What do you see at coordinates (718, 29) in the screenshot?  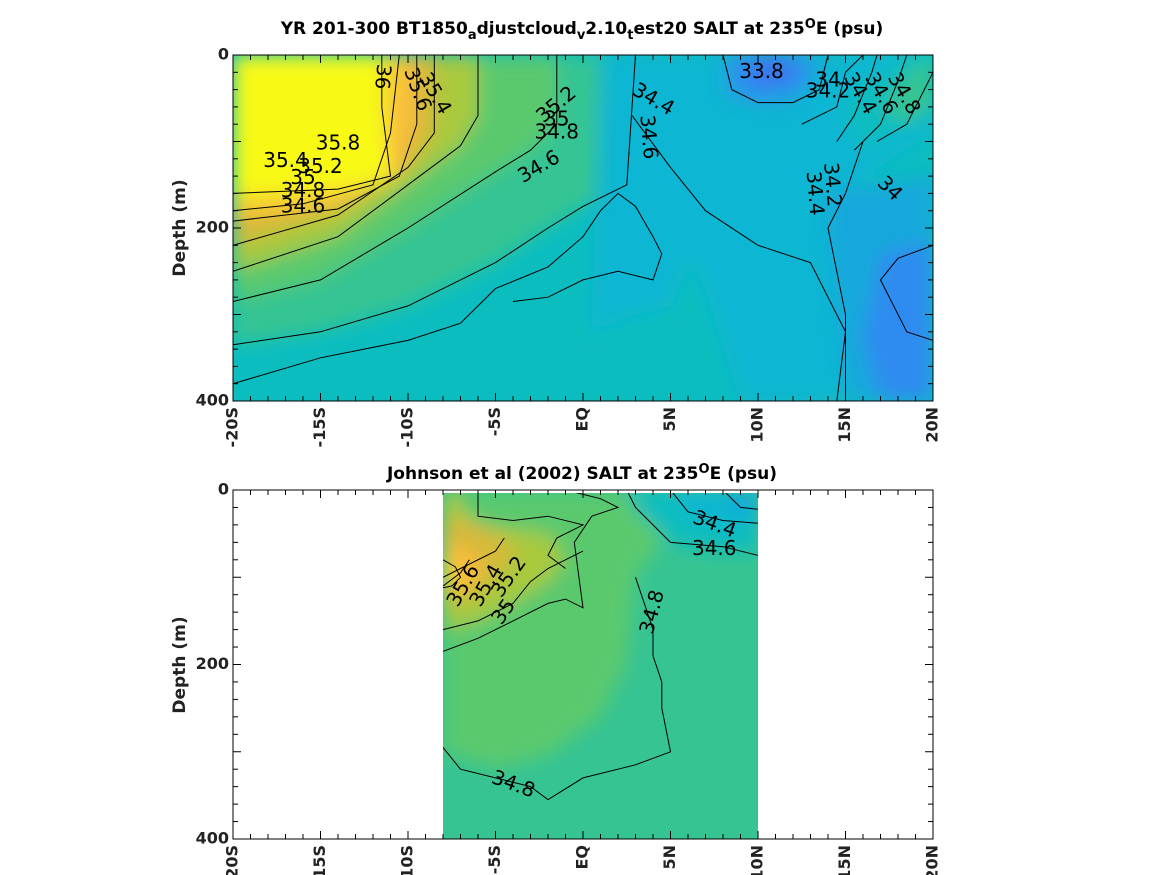 I see `title-part: est20 SALT at 235` at bounding box center [718, 29].